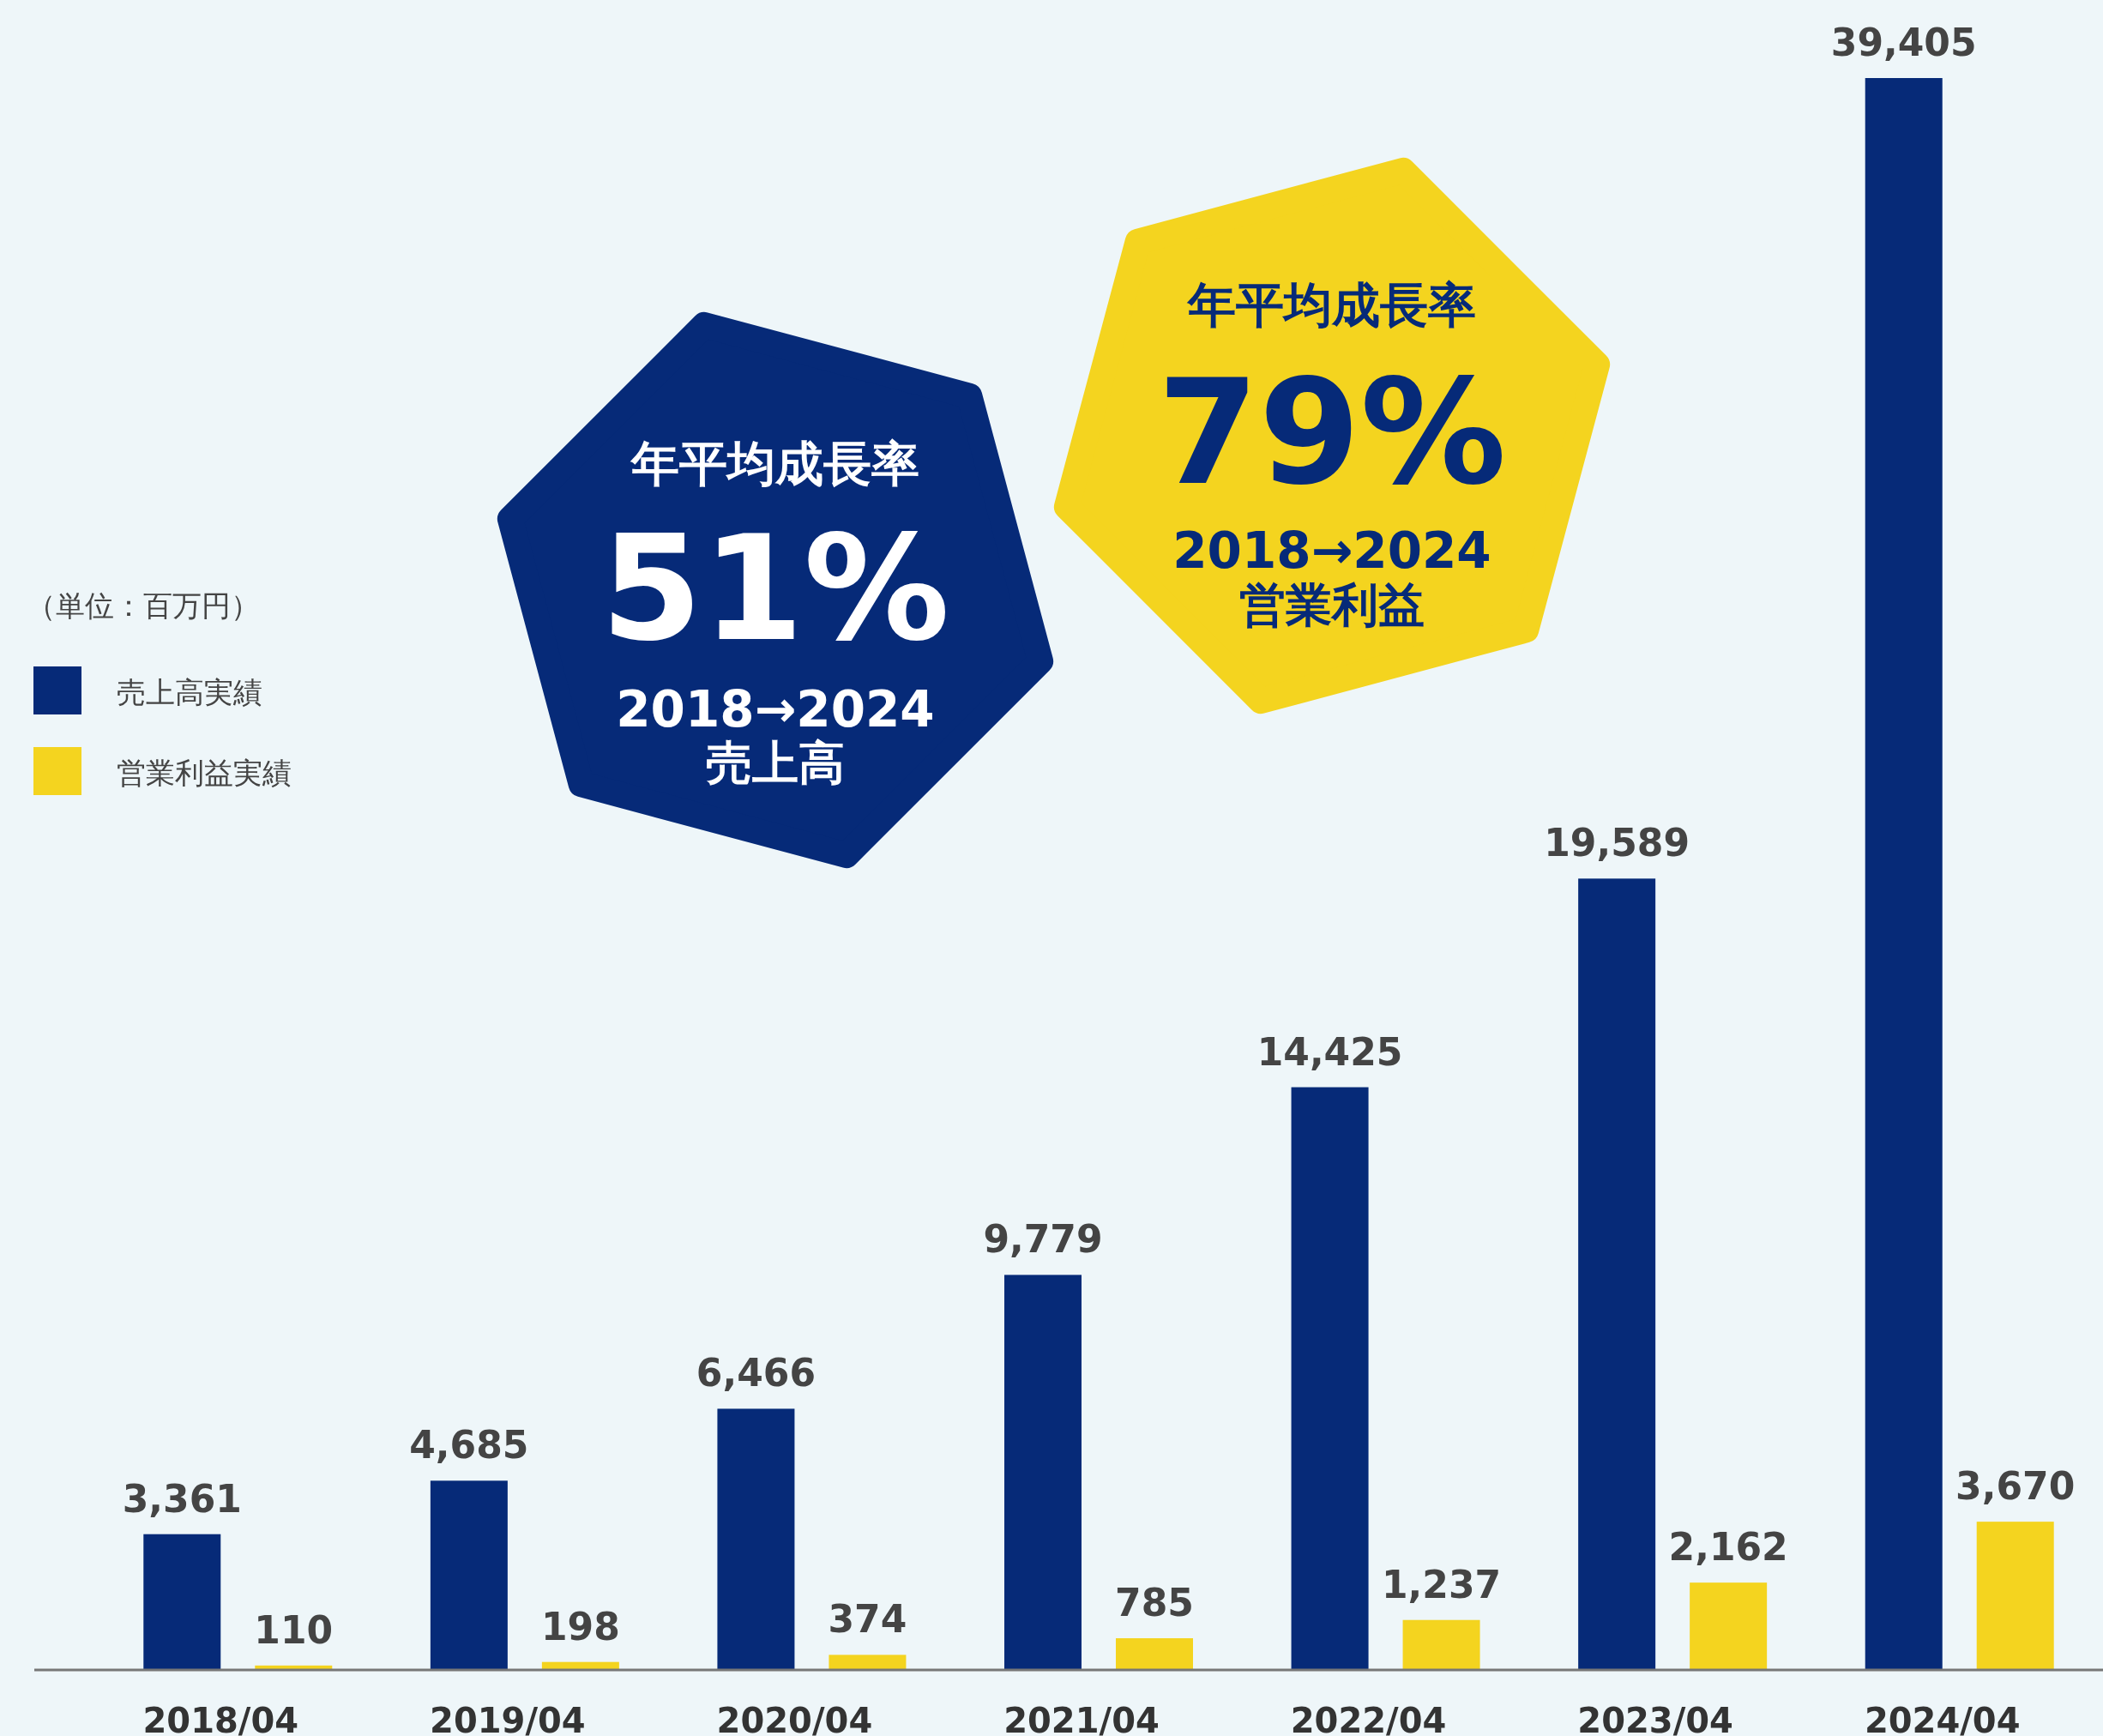  I want to click on annotation: （単位：百万円）, so click(143, 605).